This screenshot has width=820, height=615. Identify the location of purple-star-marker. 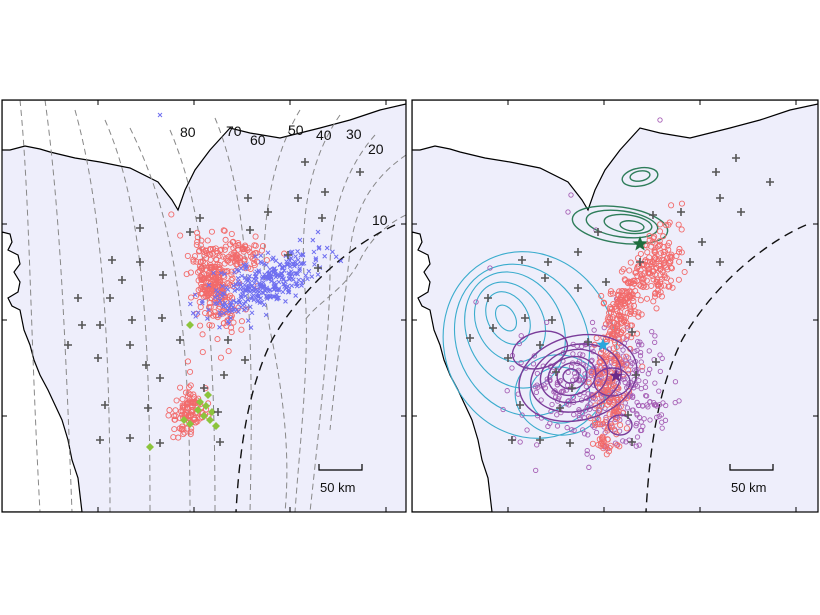
(616, 375).